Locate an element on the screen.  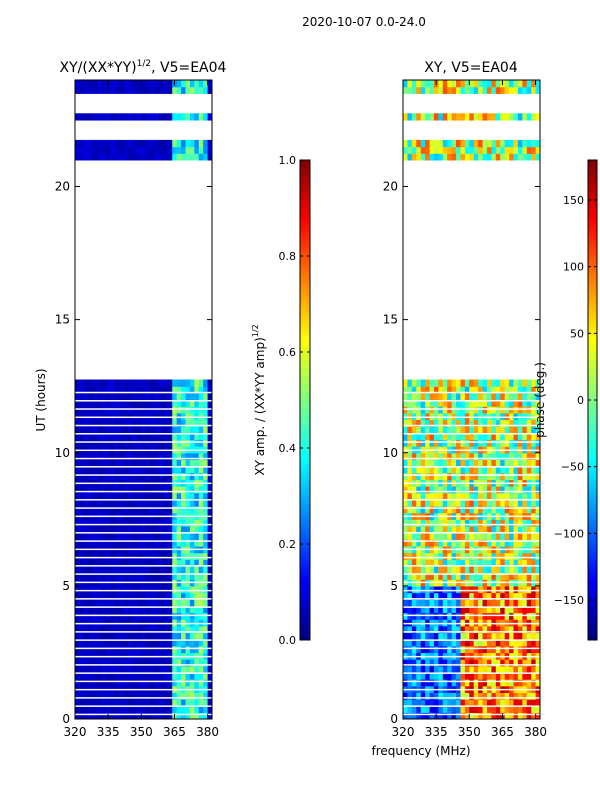
y-tick-label: 10 is located at coordinates (390, 453).